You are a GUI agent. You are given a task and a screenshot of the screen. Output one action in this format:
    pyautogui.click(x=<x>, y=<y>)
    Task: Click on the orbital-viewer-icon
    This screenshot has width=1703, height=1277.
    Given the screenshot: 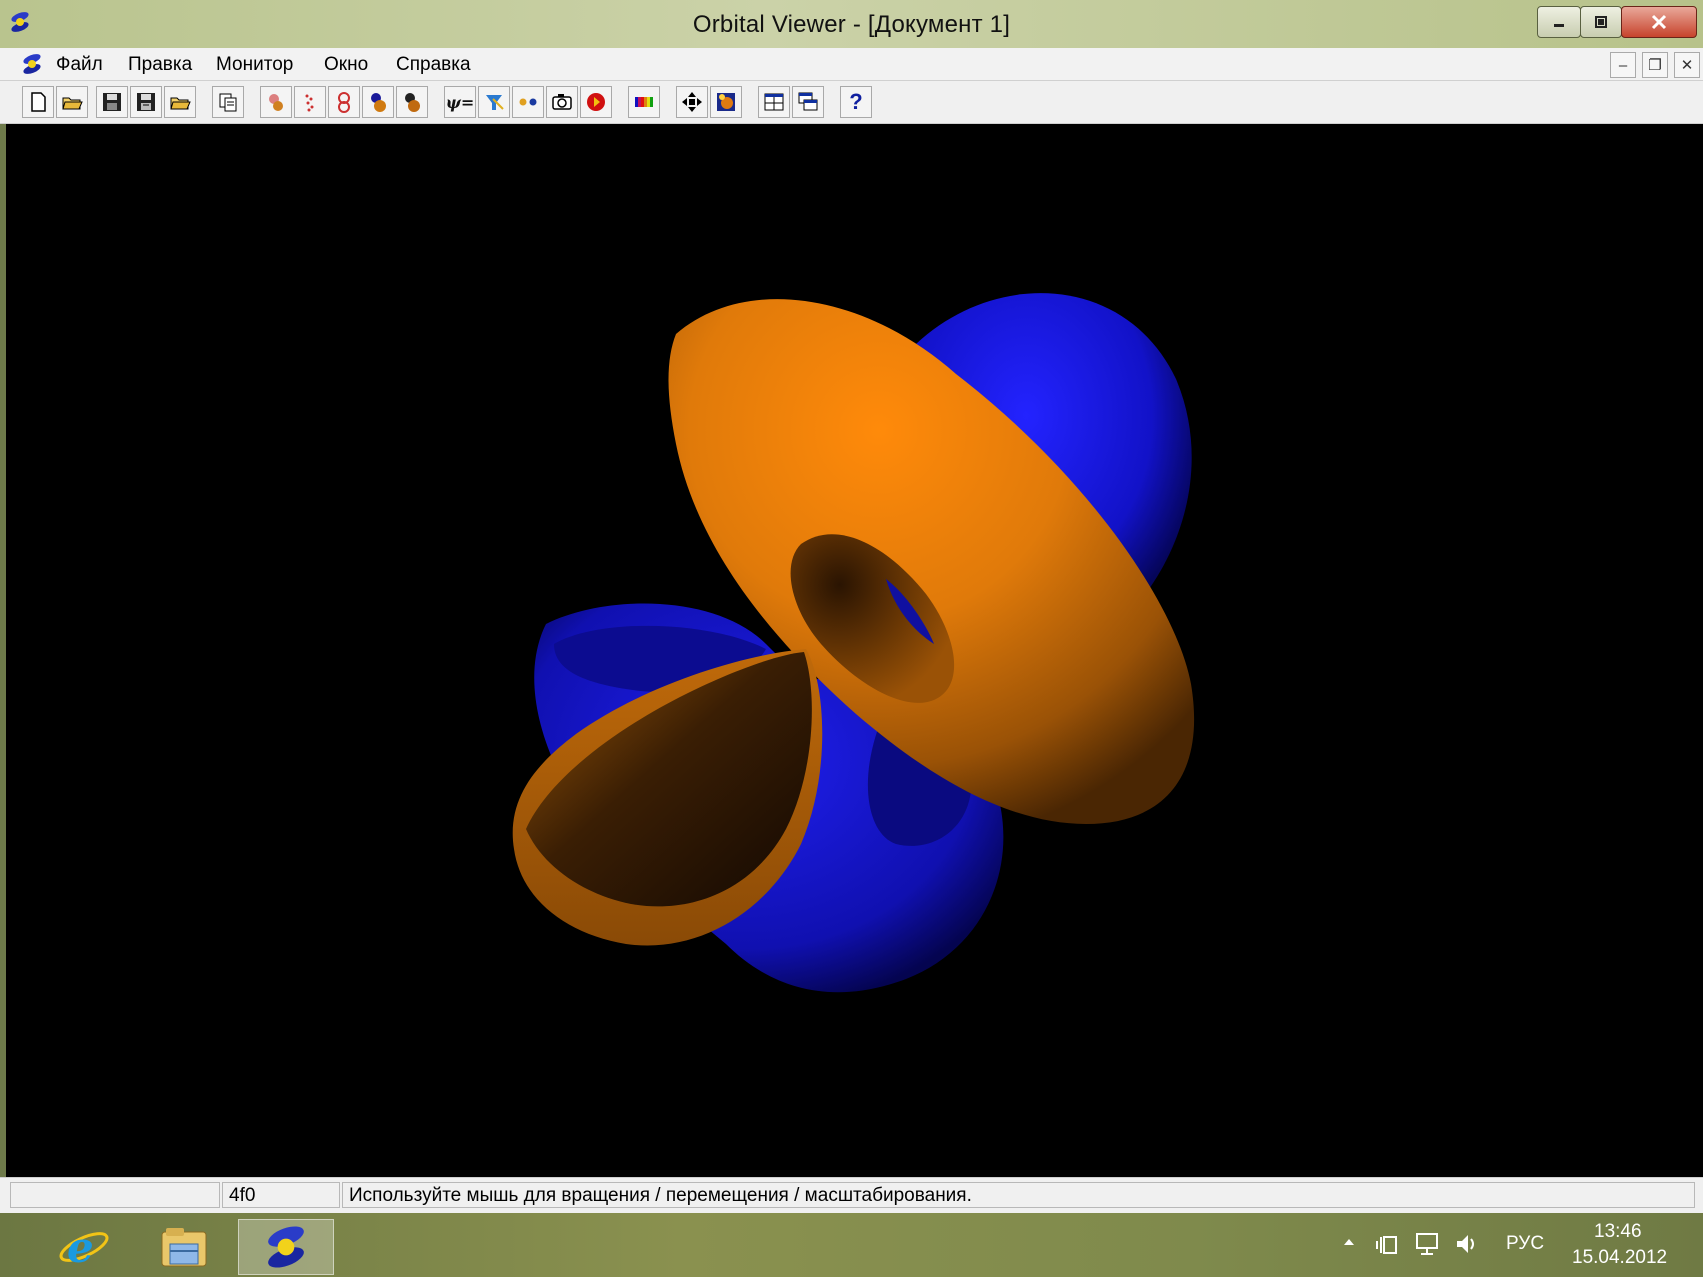 What is the action you would take?
    pyautogui.click(x=286, y=1247)
    